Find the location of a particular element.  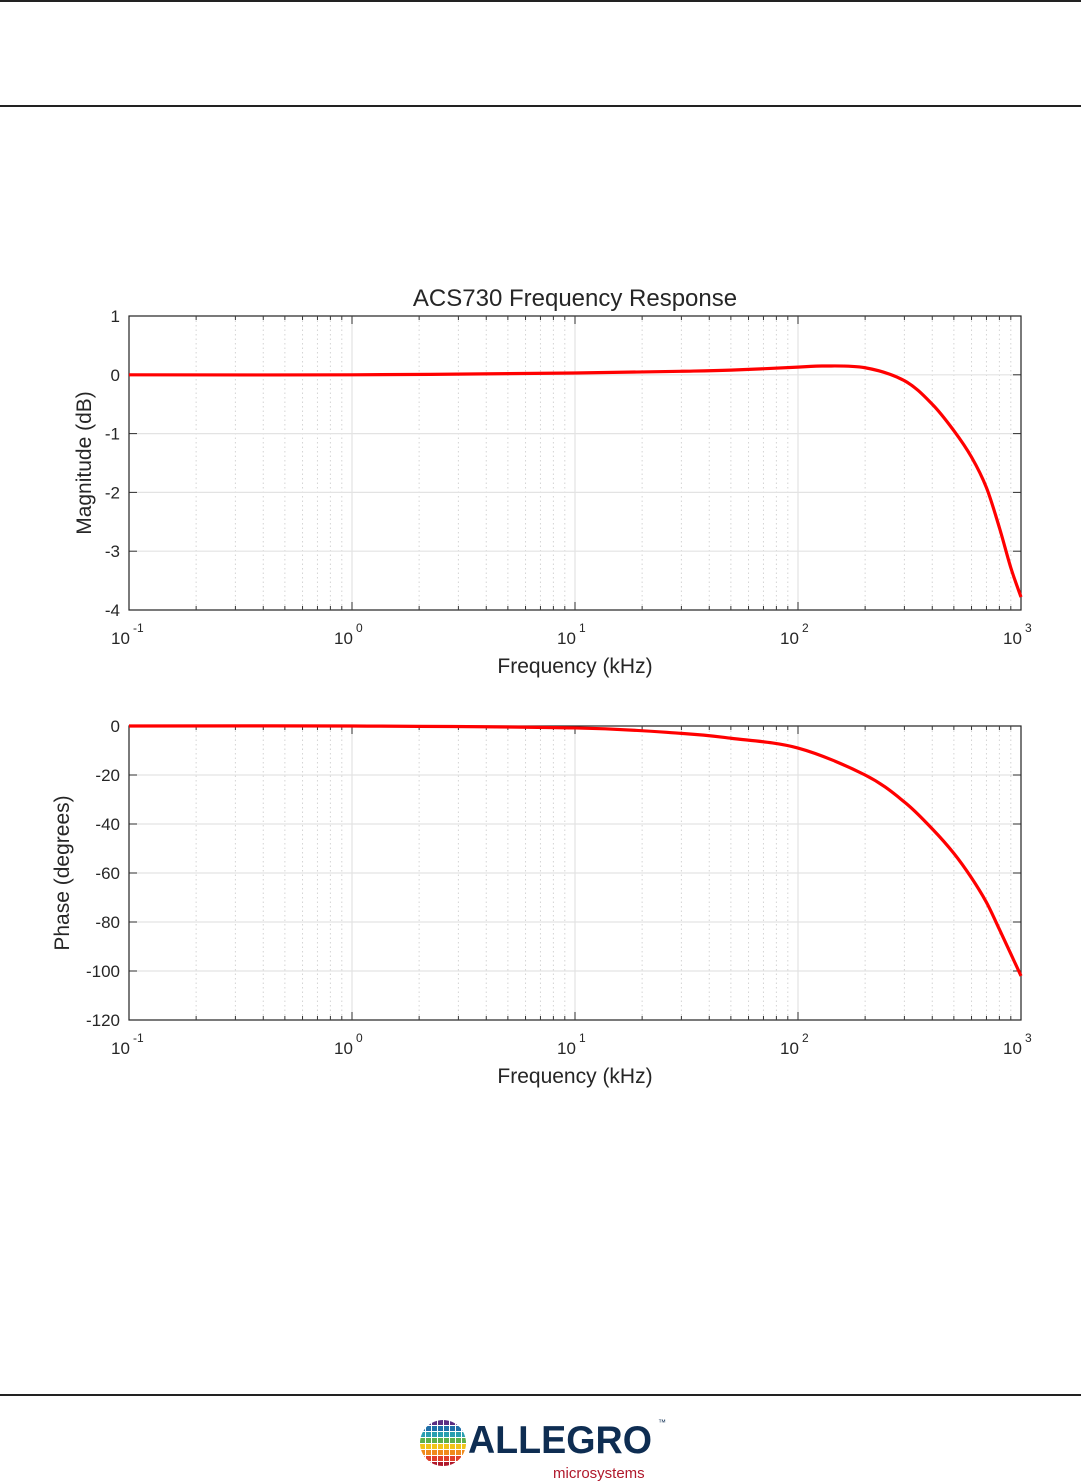

y-tick-label: -120 is located at coordinates (103, 1020).